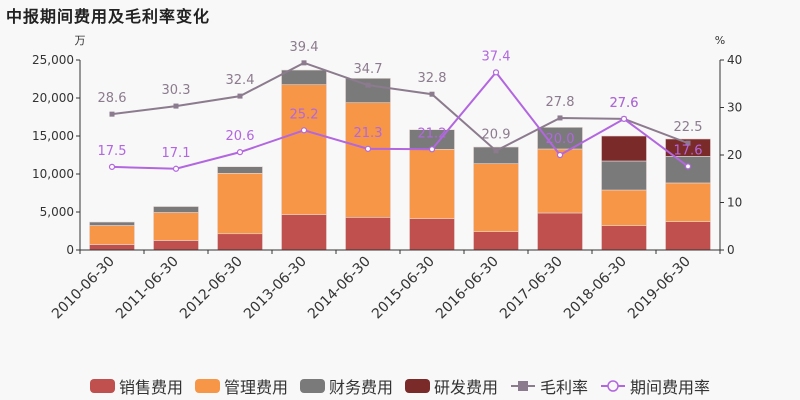  I want to click on left-tick-label: 15,000, so click(53, 136).